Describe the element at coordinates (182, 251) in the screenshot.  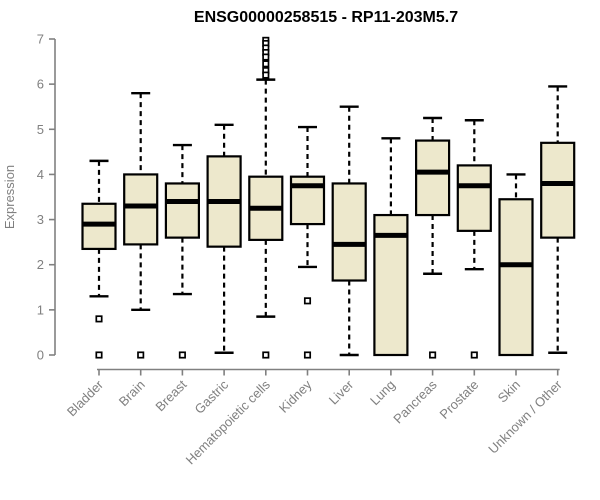
I see `boxplot-breast` at that location.